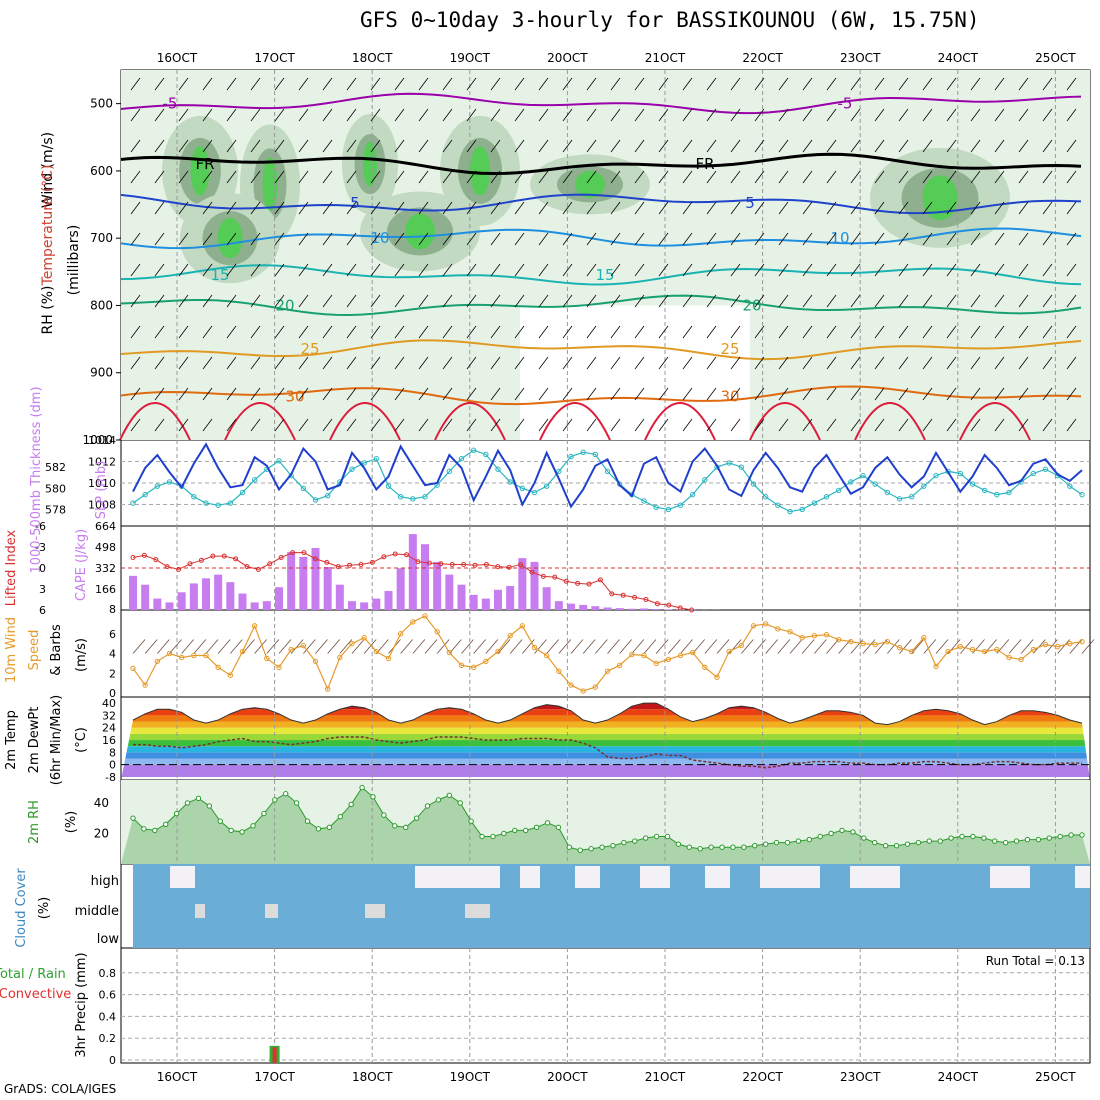 The width and height of the screenshot is (1100, 1100). I want to click on run-total-text: Run Total = 0.13, so click(1035, 961).